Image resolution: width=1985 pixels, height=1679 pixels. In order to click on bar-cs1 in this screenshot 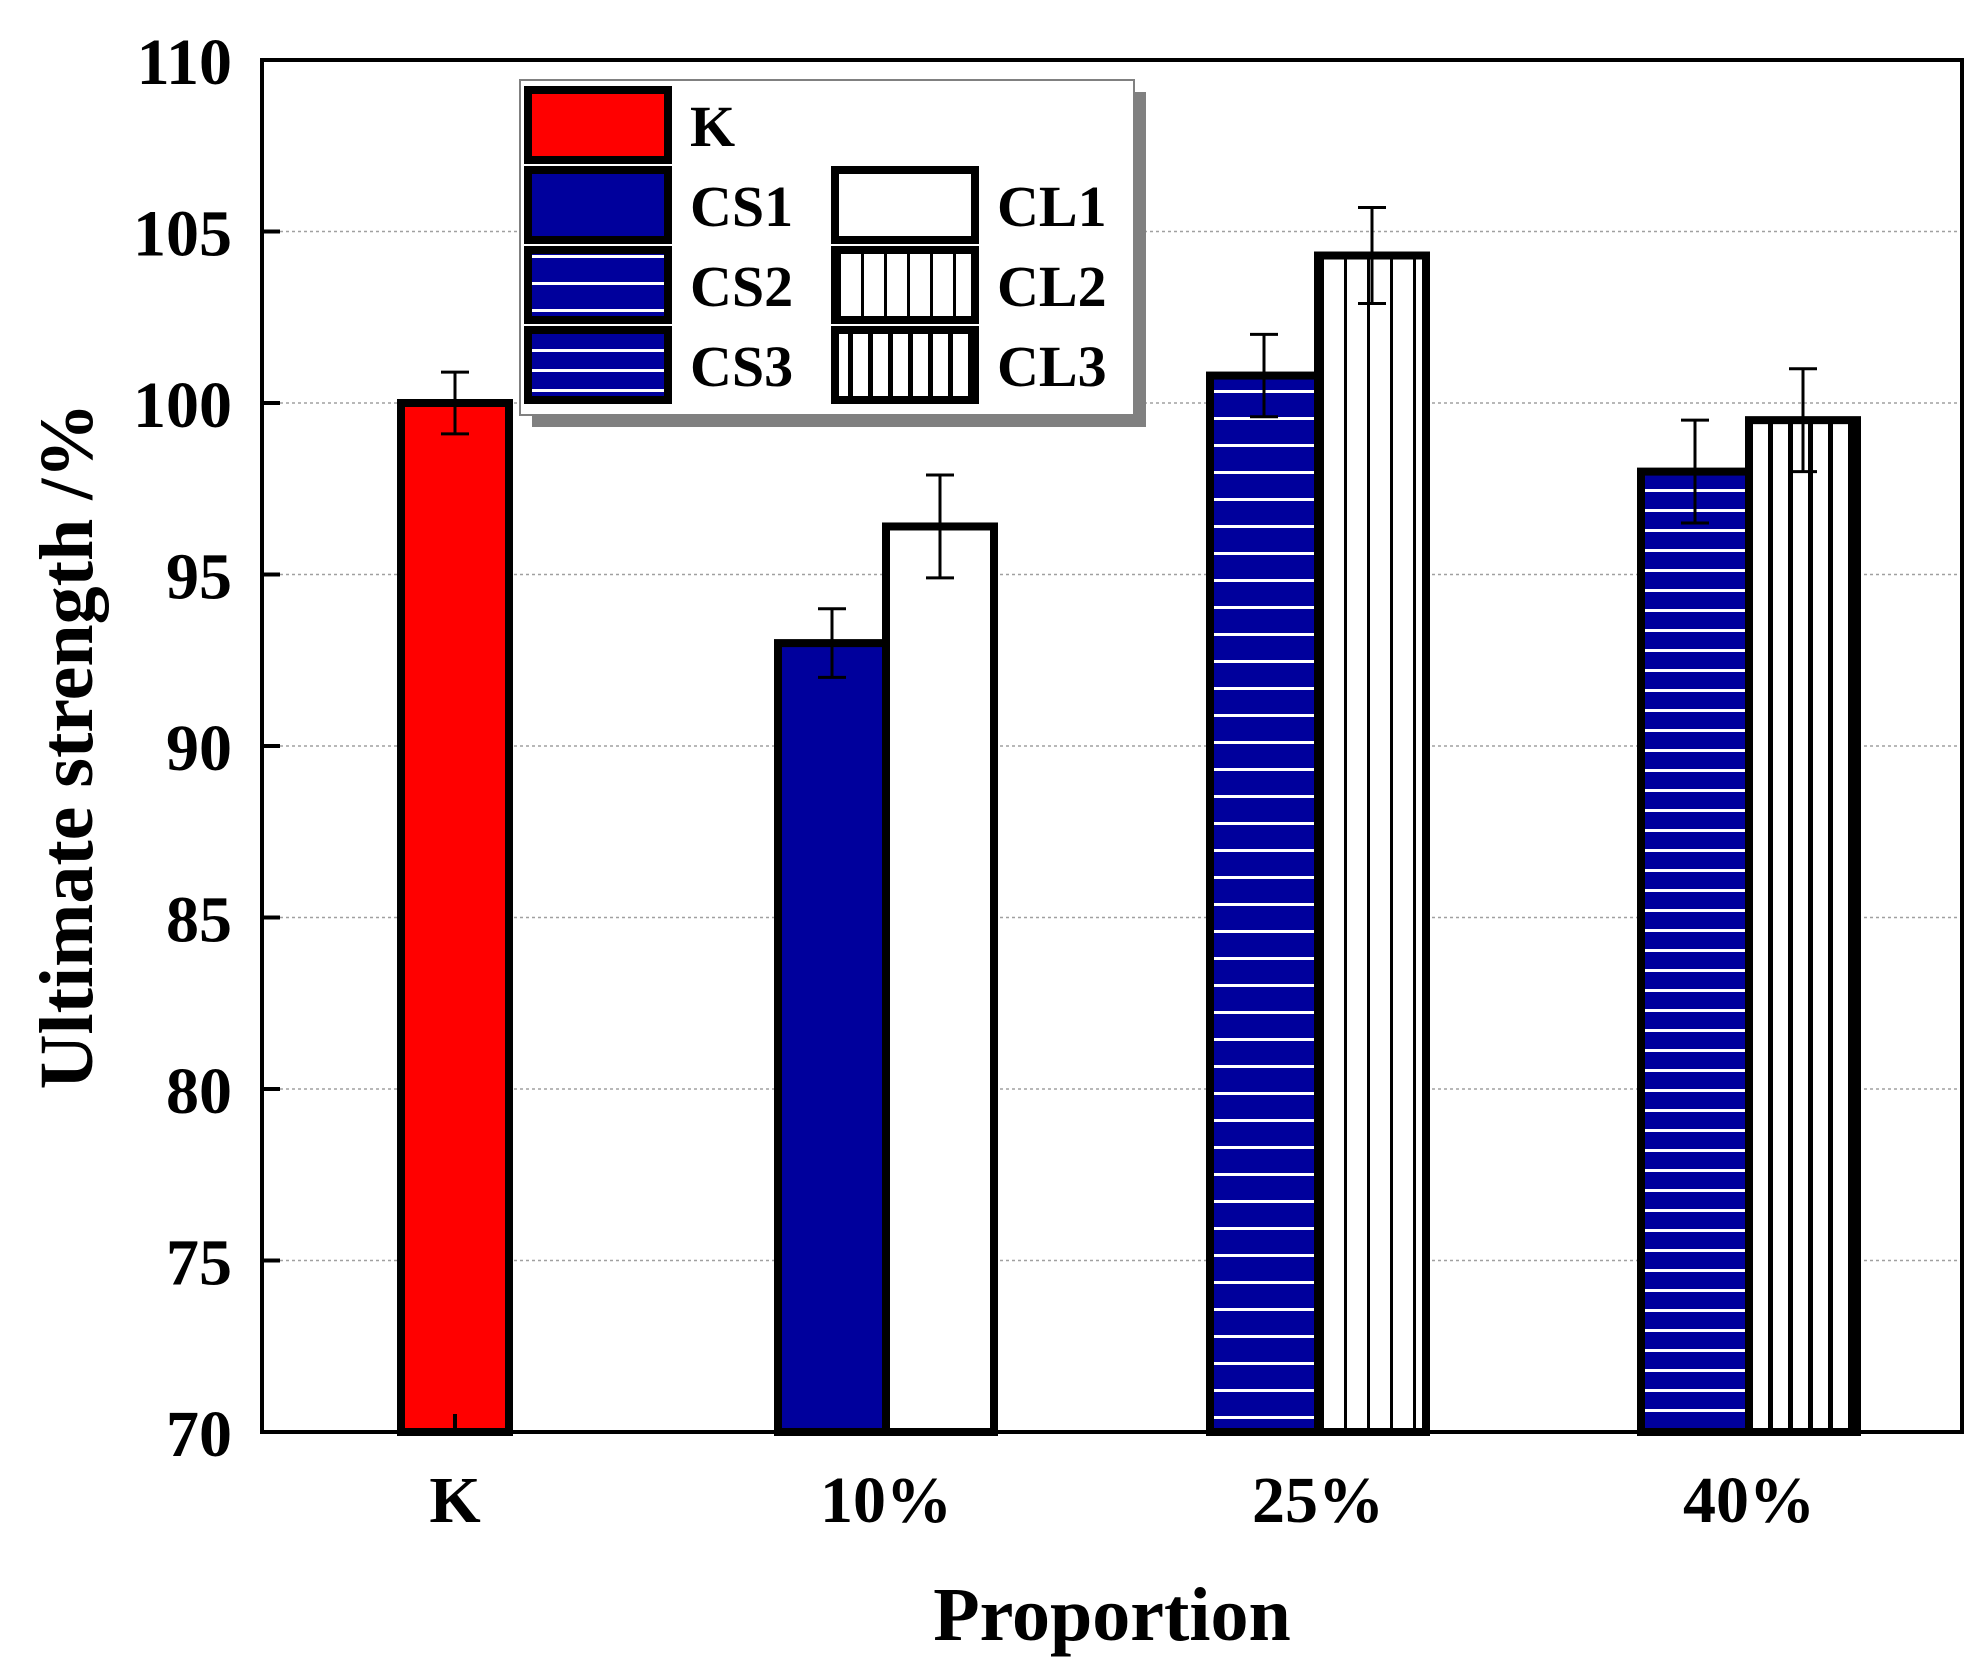, I will do `click(832, 1037)`.